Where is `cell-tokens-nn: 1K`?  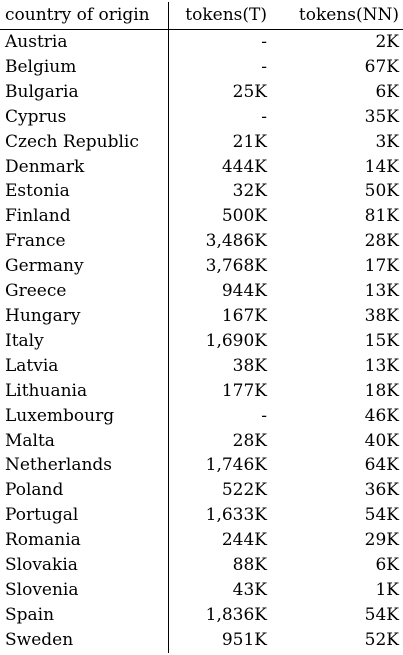 cell-tokens-nn: 1K is located at coordinates (387, 589).